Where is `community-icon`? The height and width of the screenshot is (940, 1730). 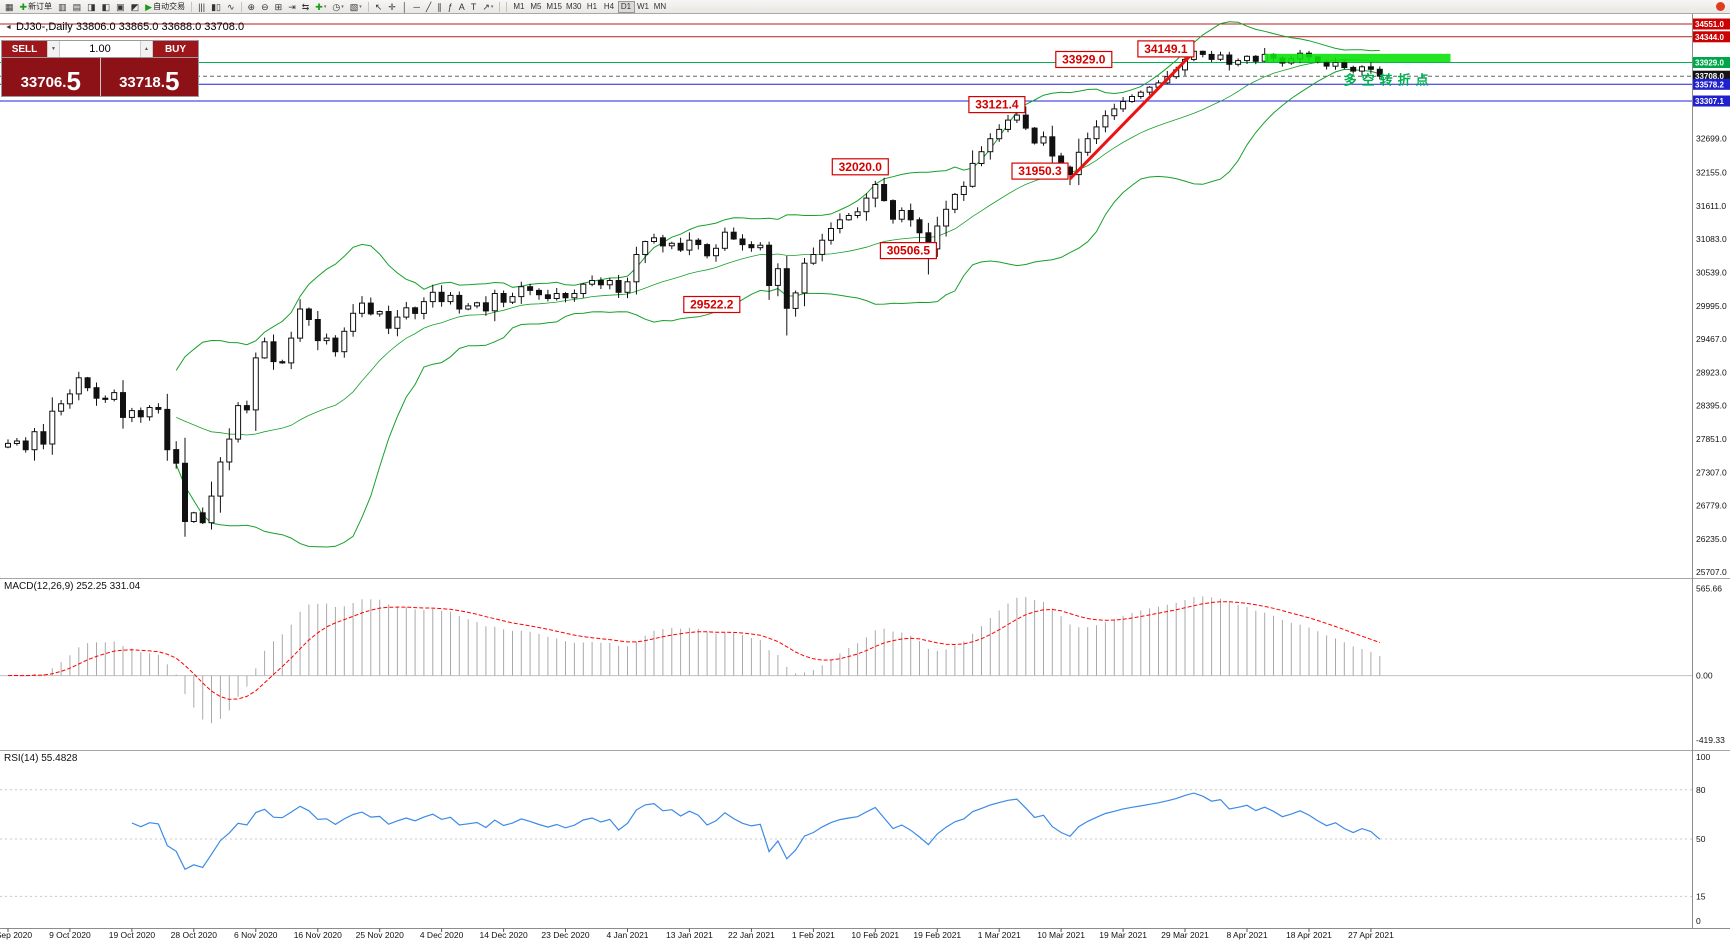 community-icon is located at coordinates (1720, 6).